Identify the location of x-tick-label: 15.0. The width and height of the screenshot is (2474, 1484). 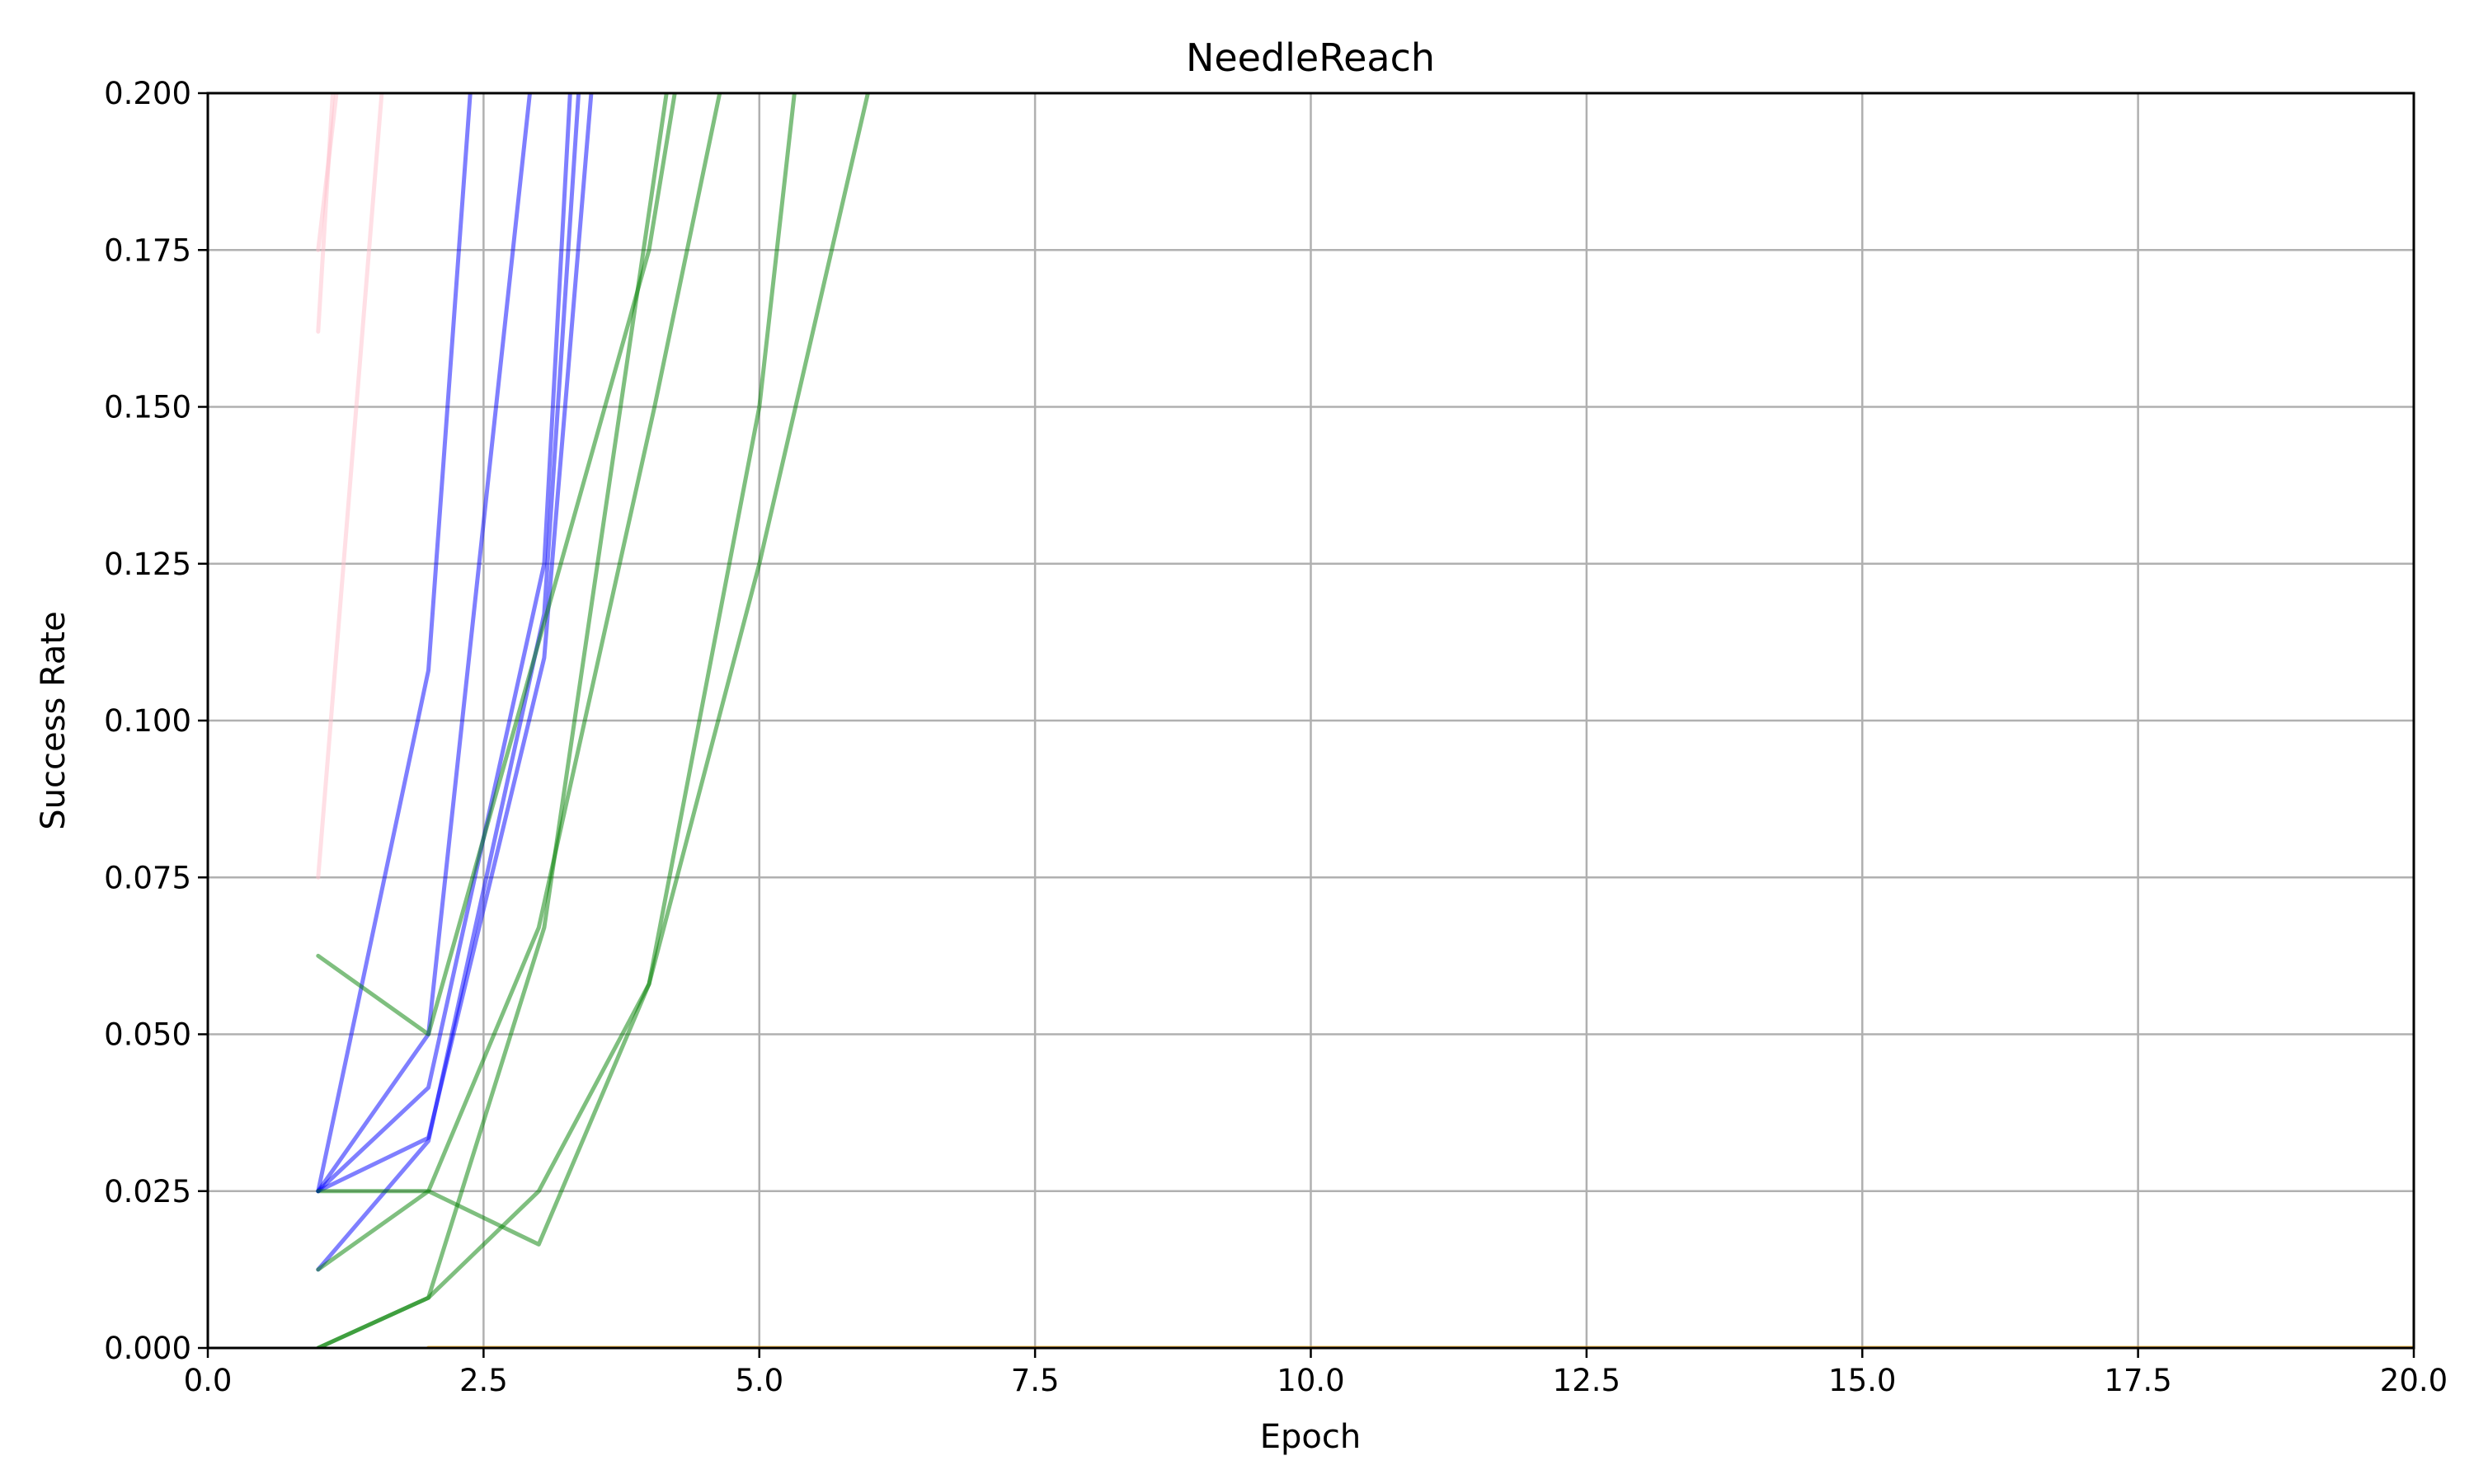
(1862, 1380).